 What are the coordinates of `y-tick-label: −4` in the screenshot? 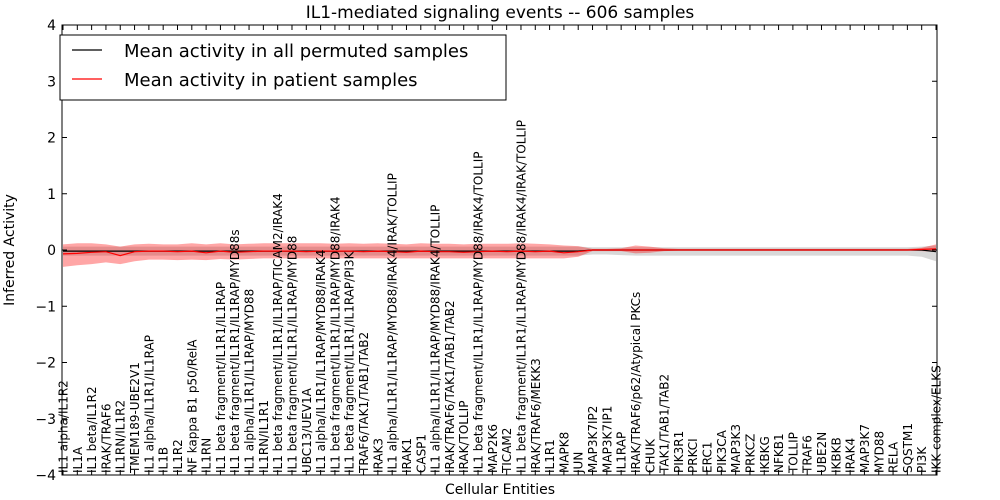 It's located at (45, 476).